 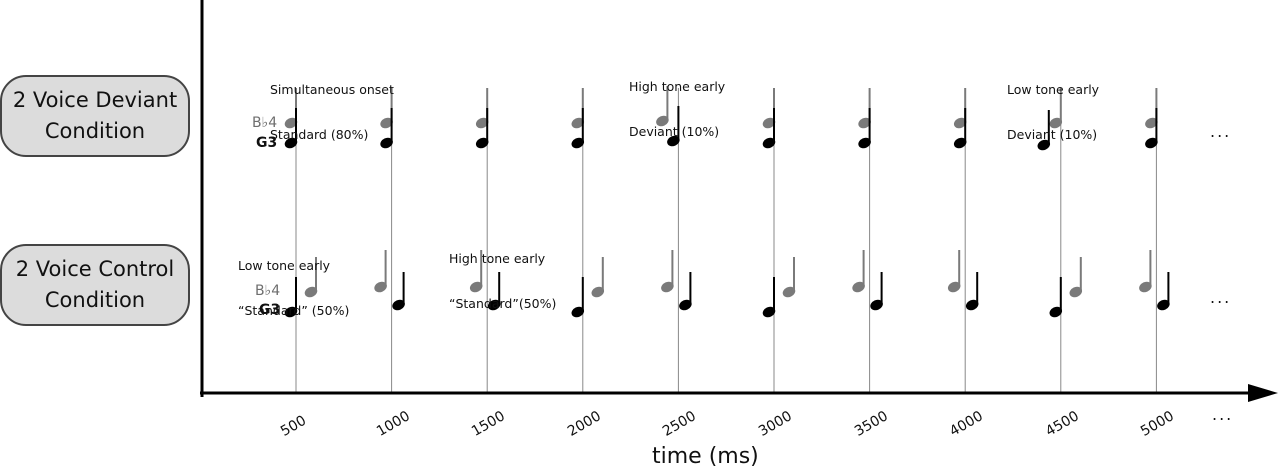 What do you see at coordinates (662, 106) in the screenshot?
I see `deviant-high-note` at bounding box center [662, 106].